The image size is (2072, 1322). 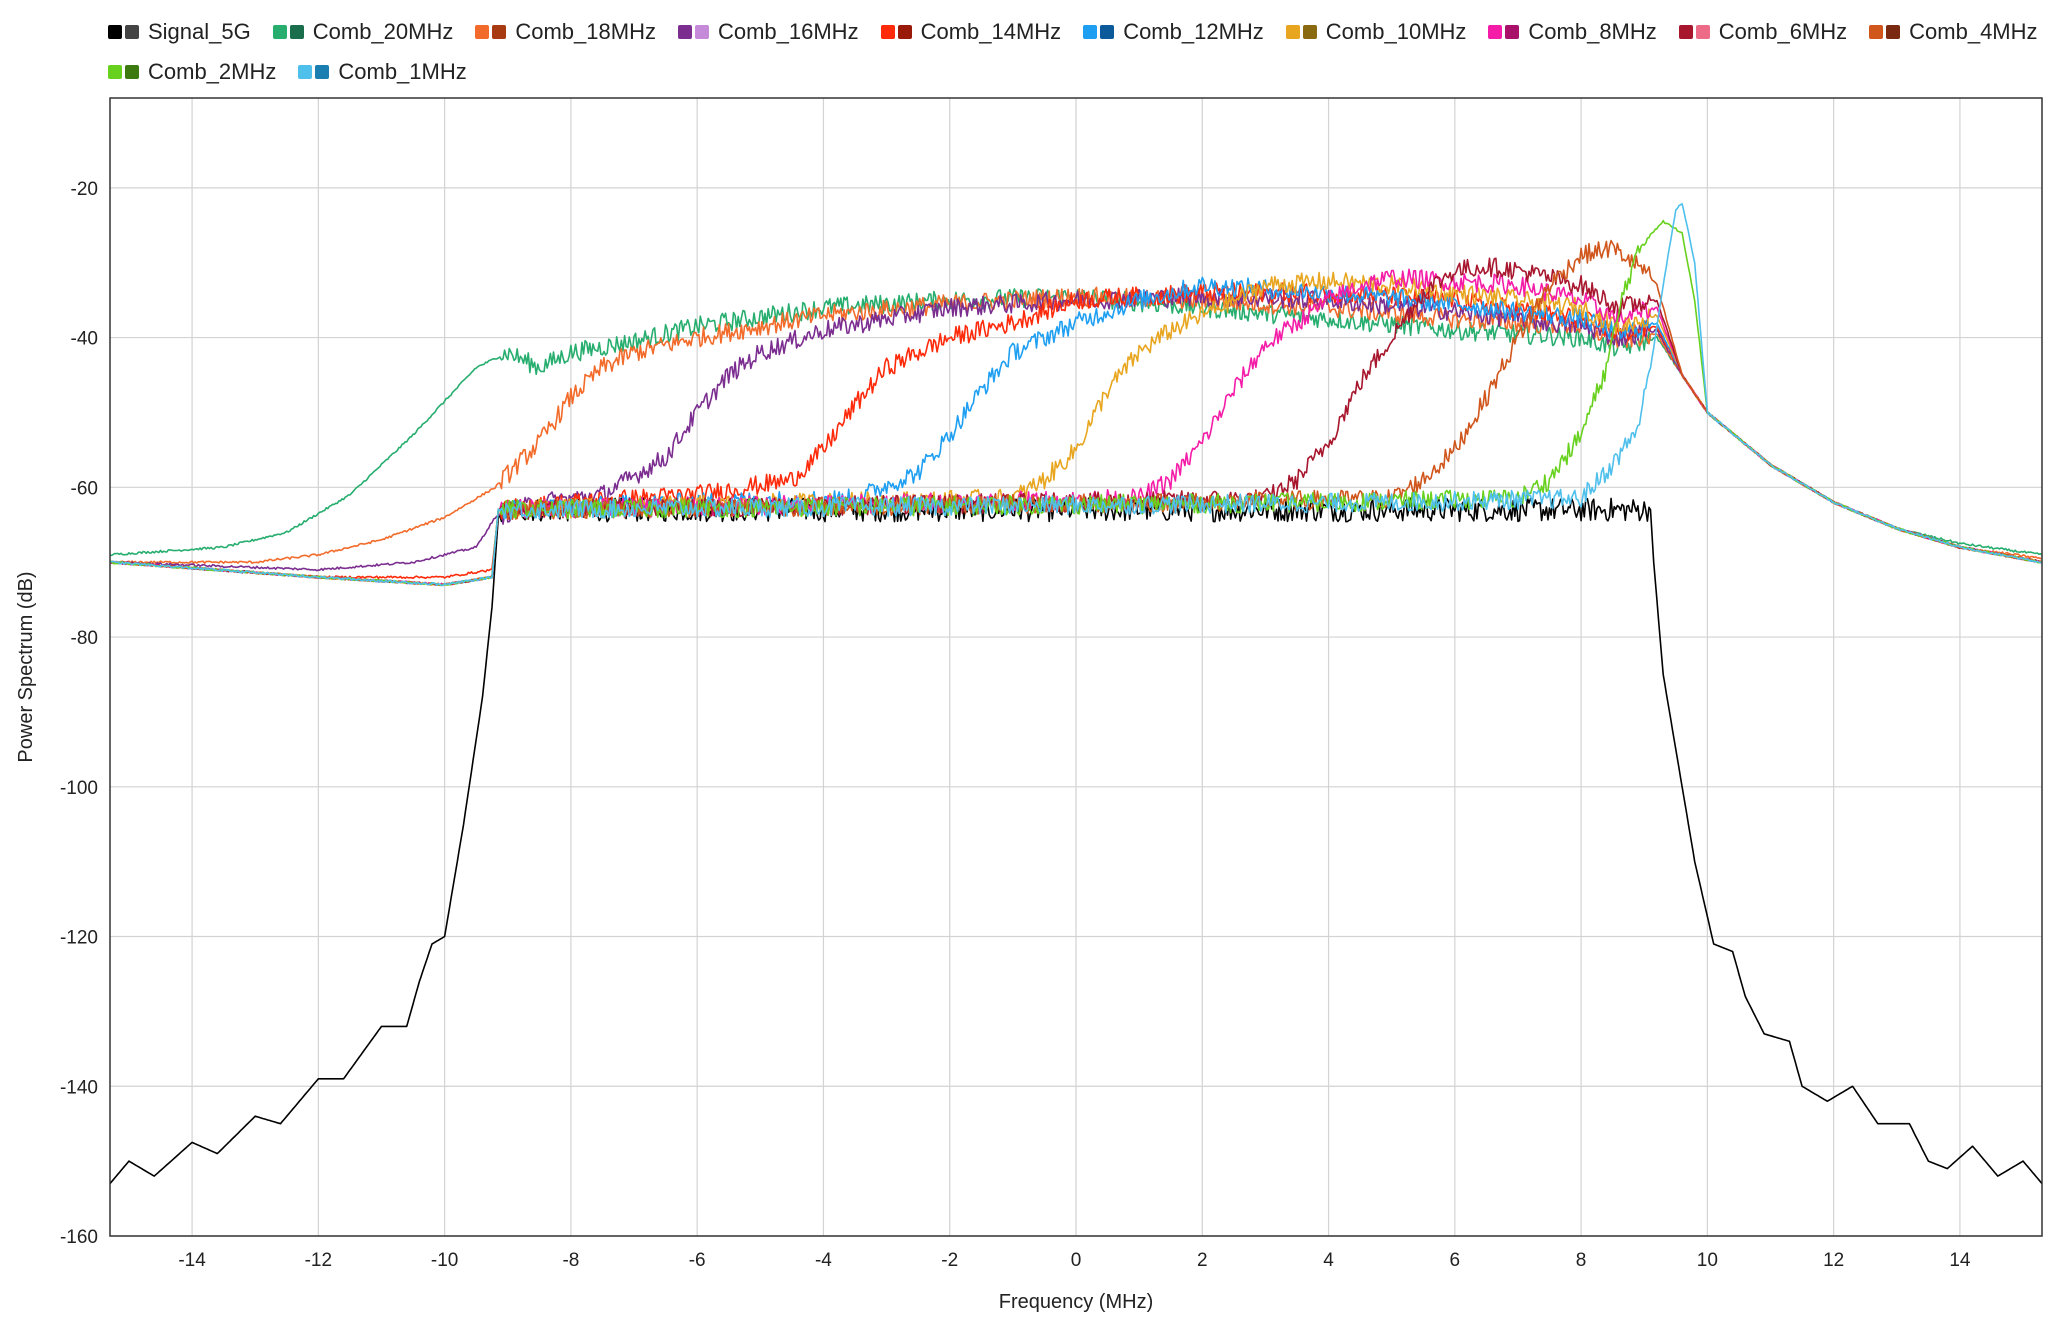 What do you see at coordinates (949, 1260) in the screenshot?
I see `x-tick-label: -2` at bounding box center [949, 1260].